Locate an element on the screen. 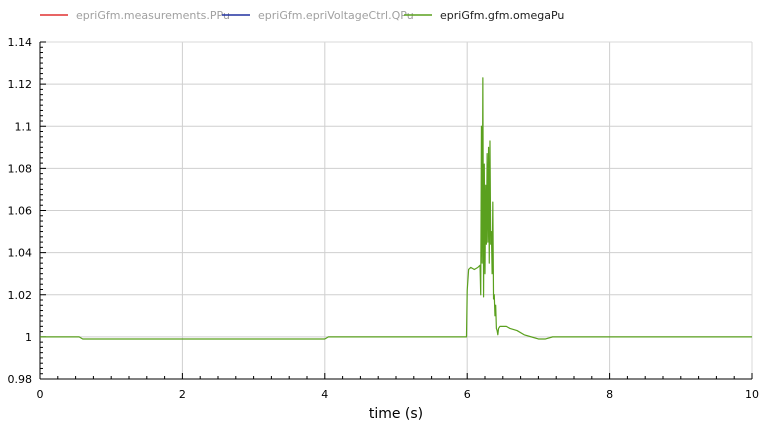  x-tick-label: 4 is located at coordinates (324, 394).